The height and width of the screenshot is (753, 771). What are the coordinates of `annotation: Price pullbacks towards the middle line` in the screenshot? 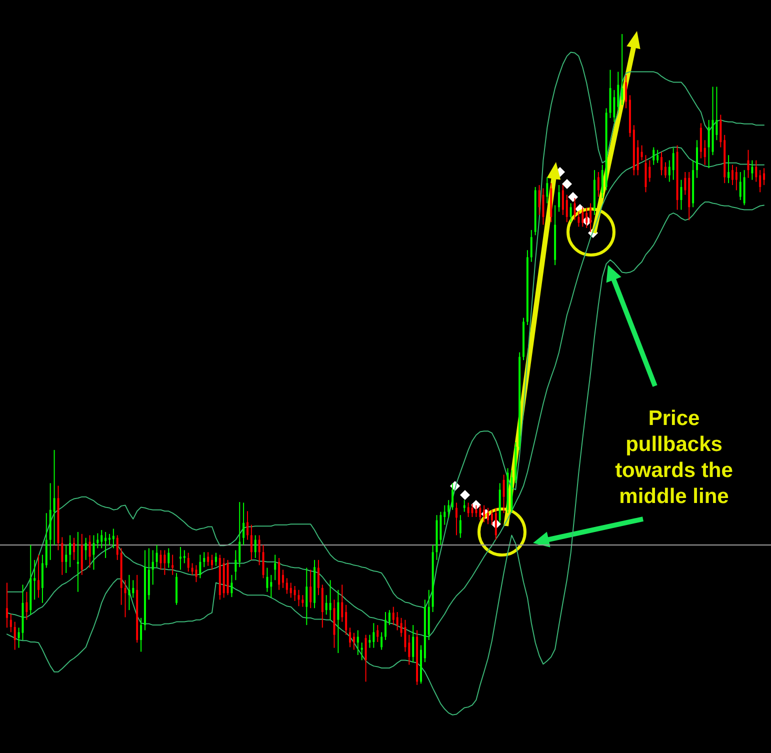 It's located at (674, 458).